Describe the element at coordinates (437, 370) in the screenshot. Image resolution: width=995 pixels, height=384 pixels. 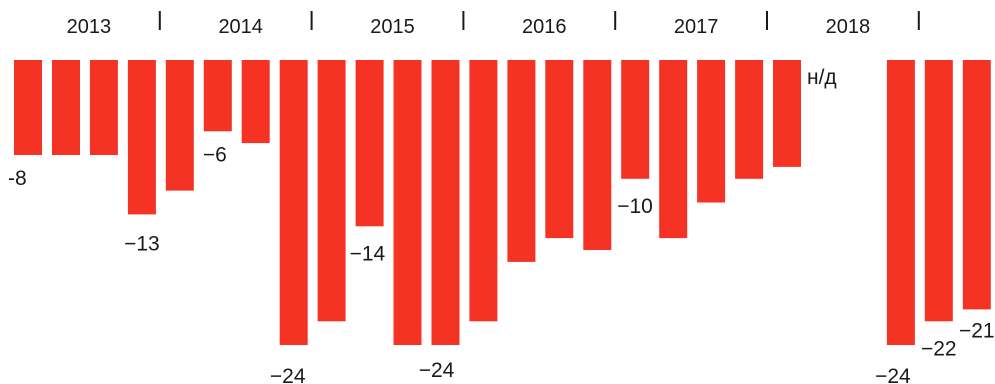
I see `value-label-11: −24` at that location.